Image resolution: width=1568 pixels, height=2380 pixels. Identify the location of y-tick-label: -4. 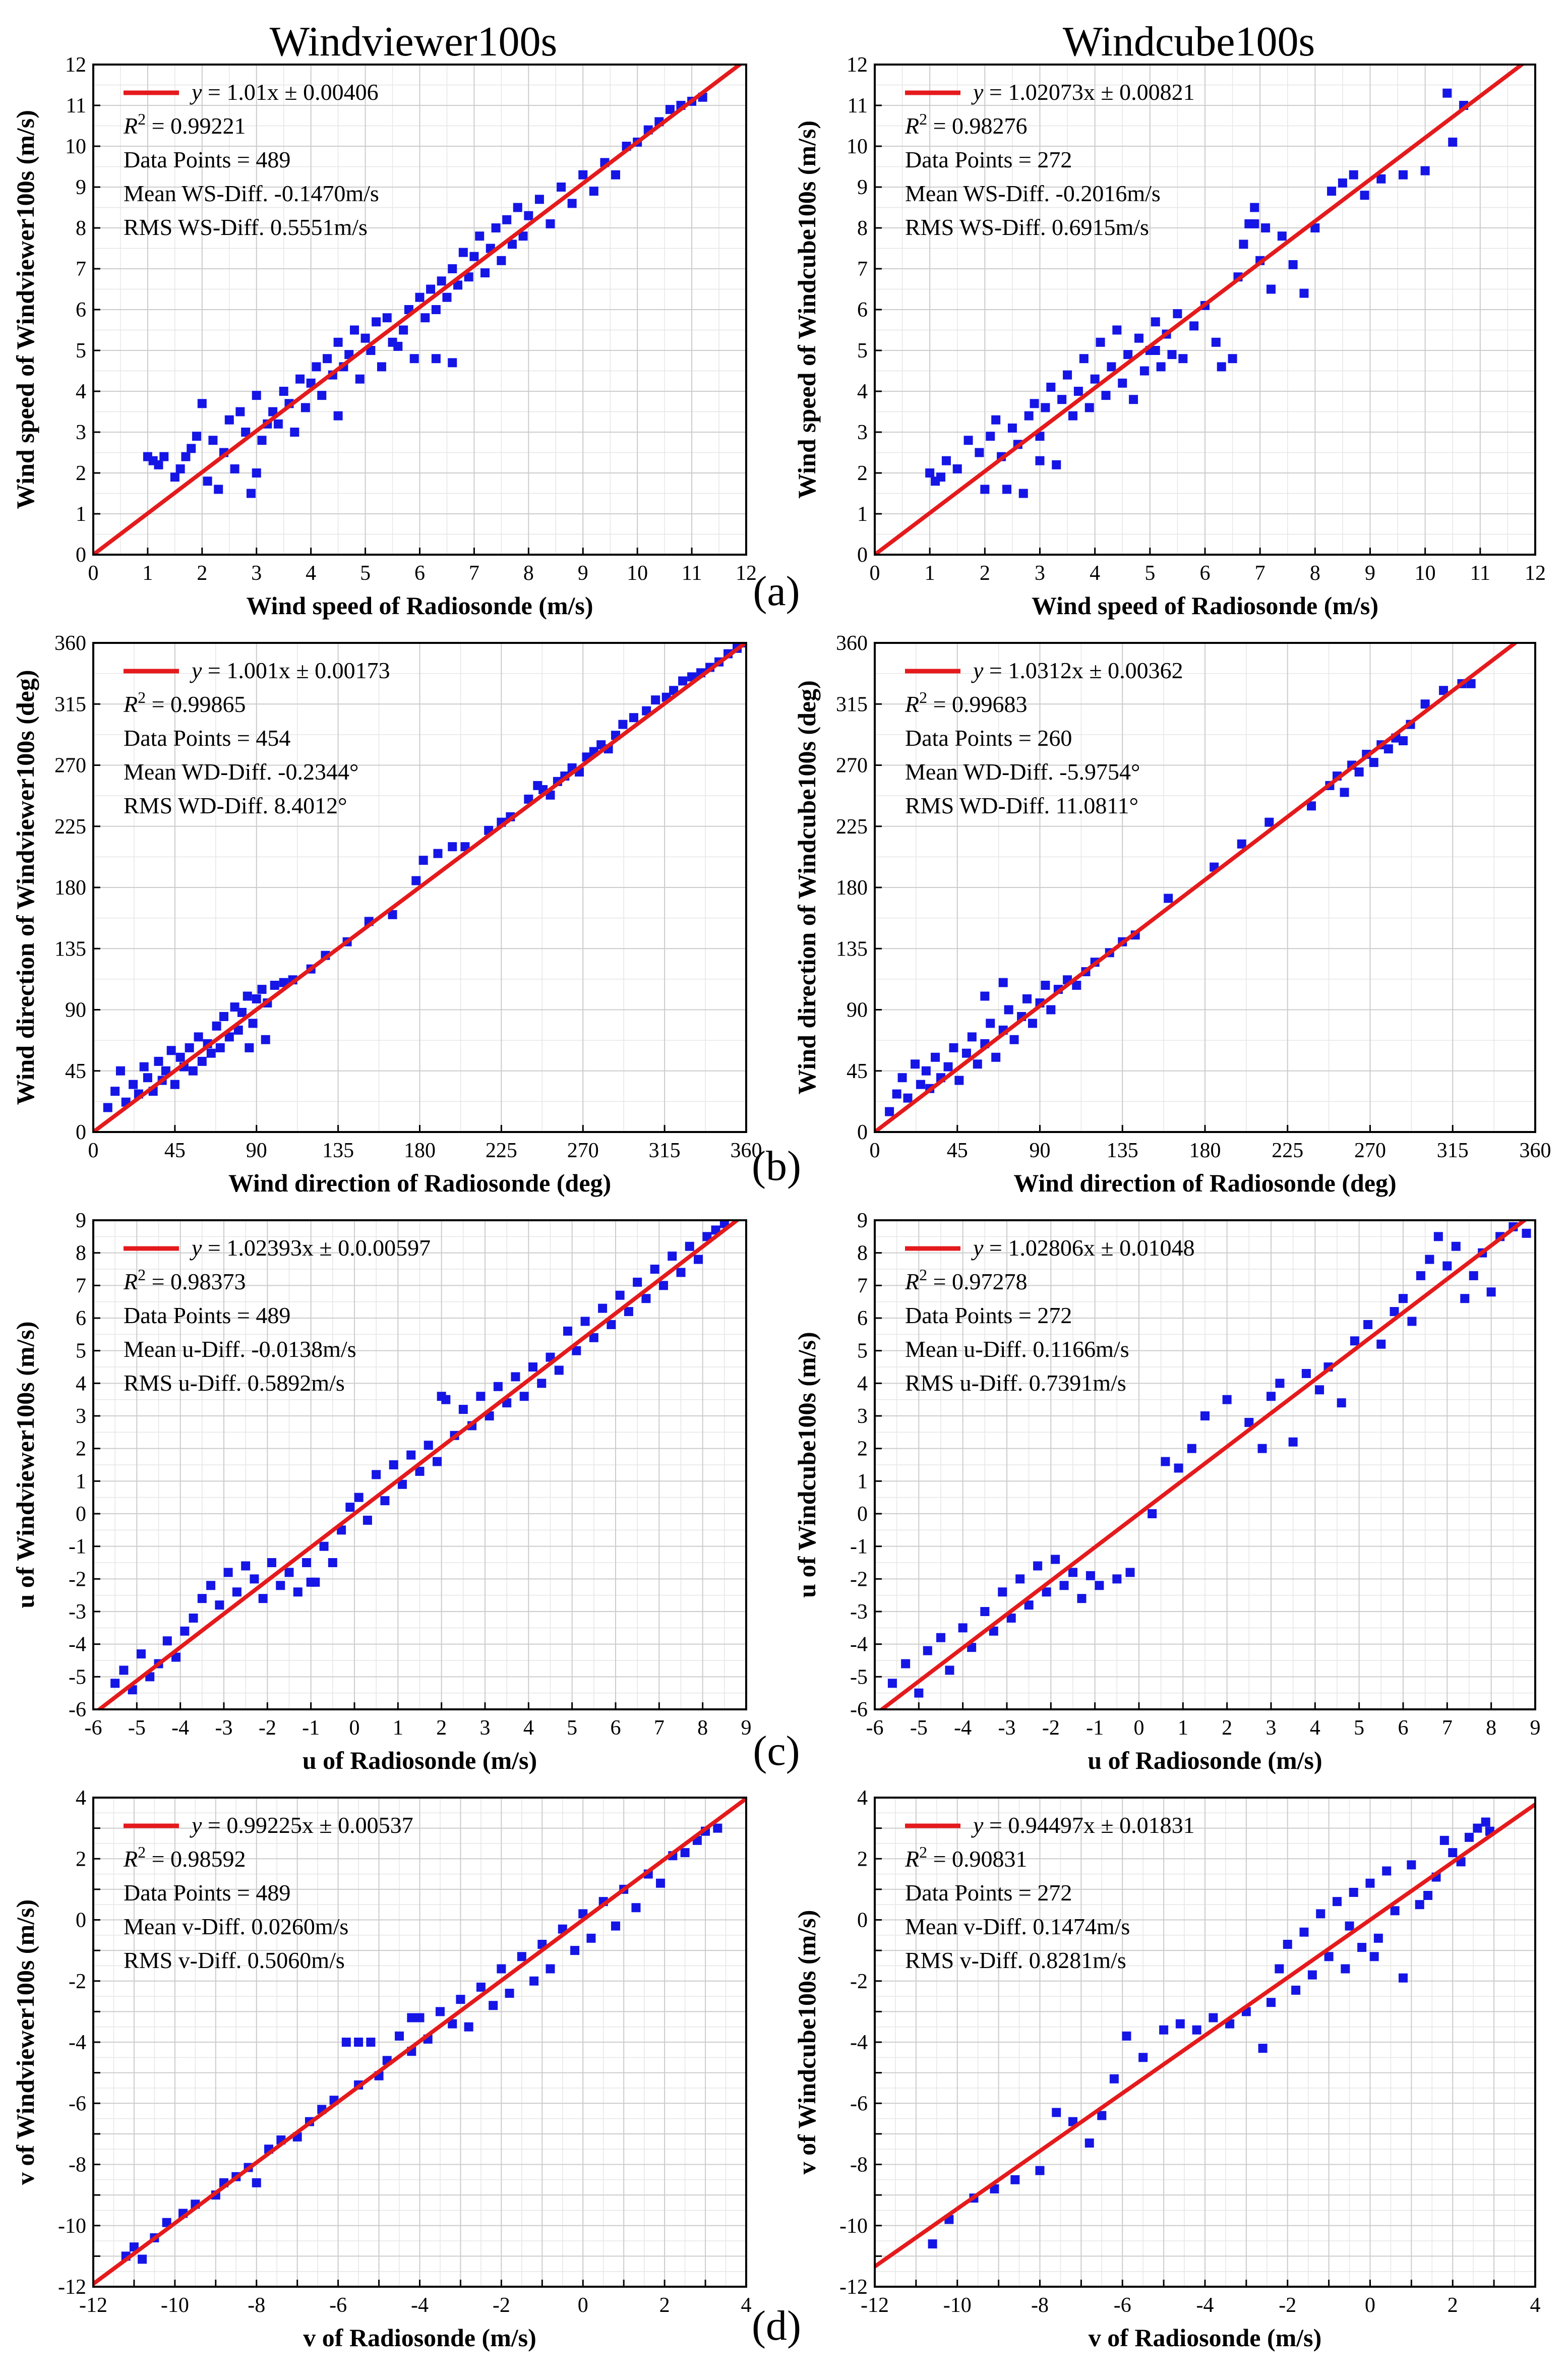
(77, 1644).